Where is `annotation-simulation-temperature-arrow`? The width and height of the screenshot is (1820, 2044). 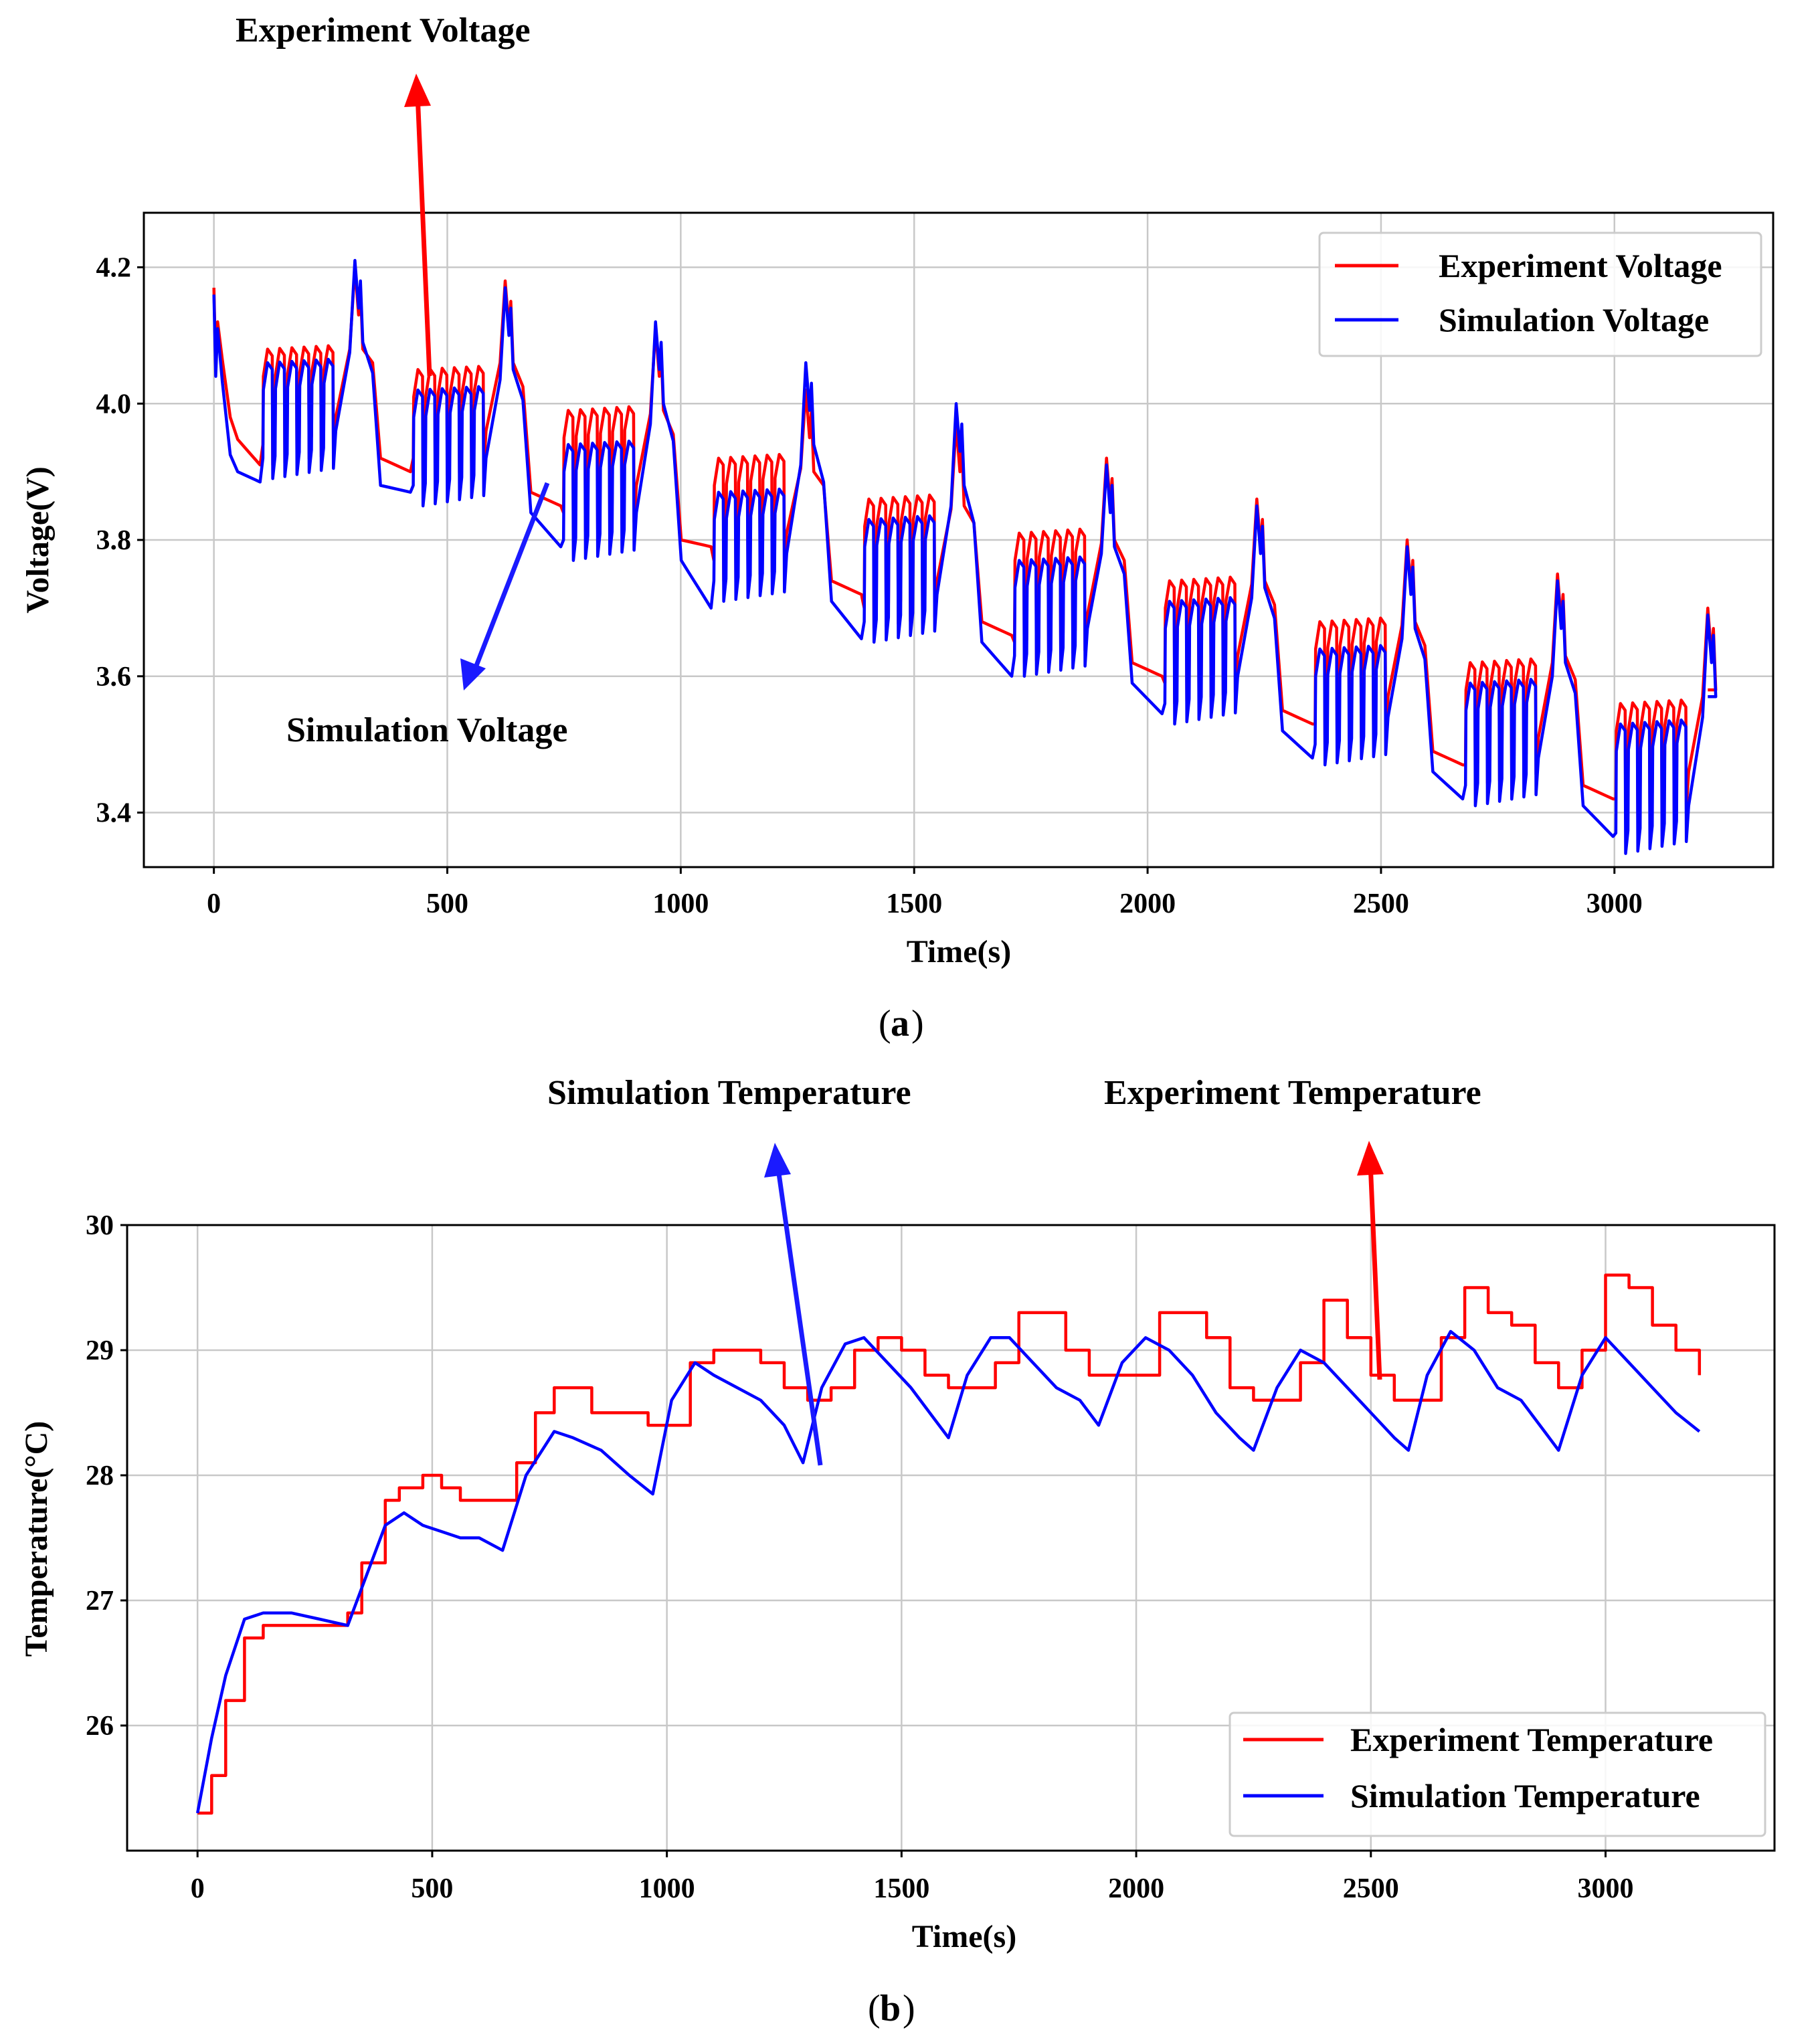
annotation-simulation-temperature-arrow is located at coordinates (799, 1315).